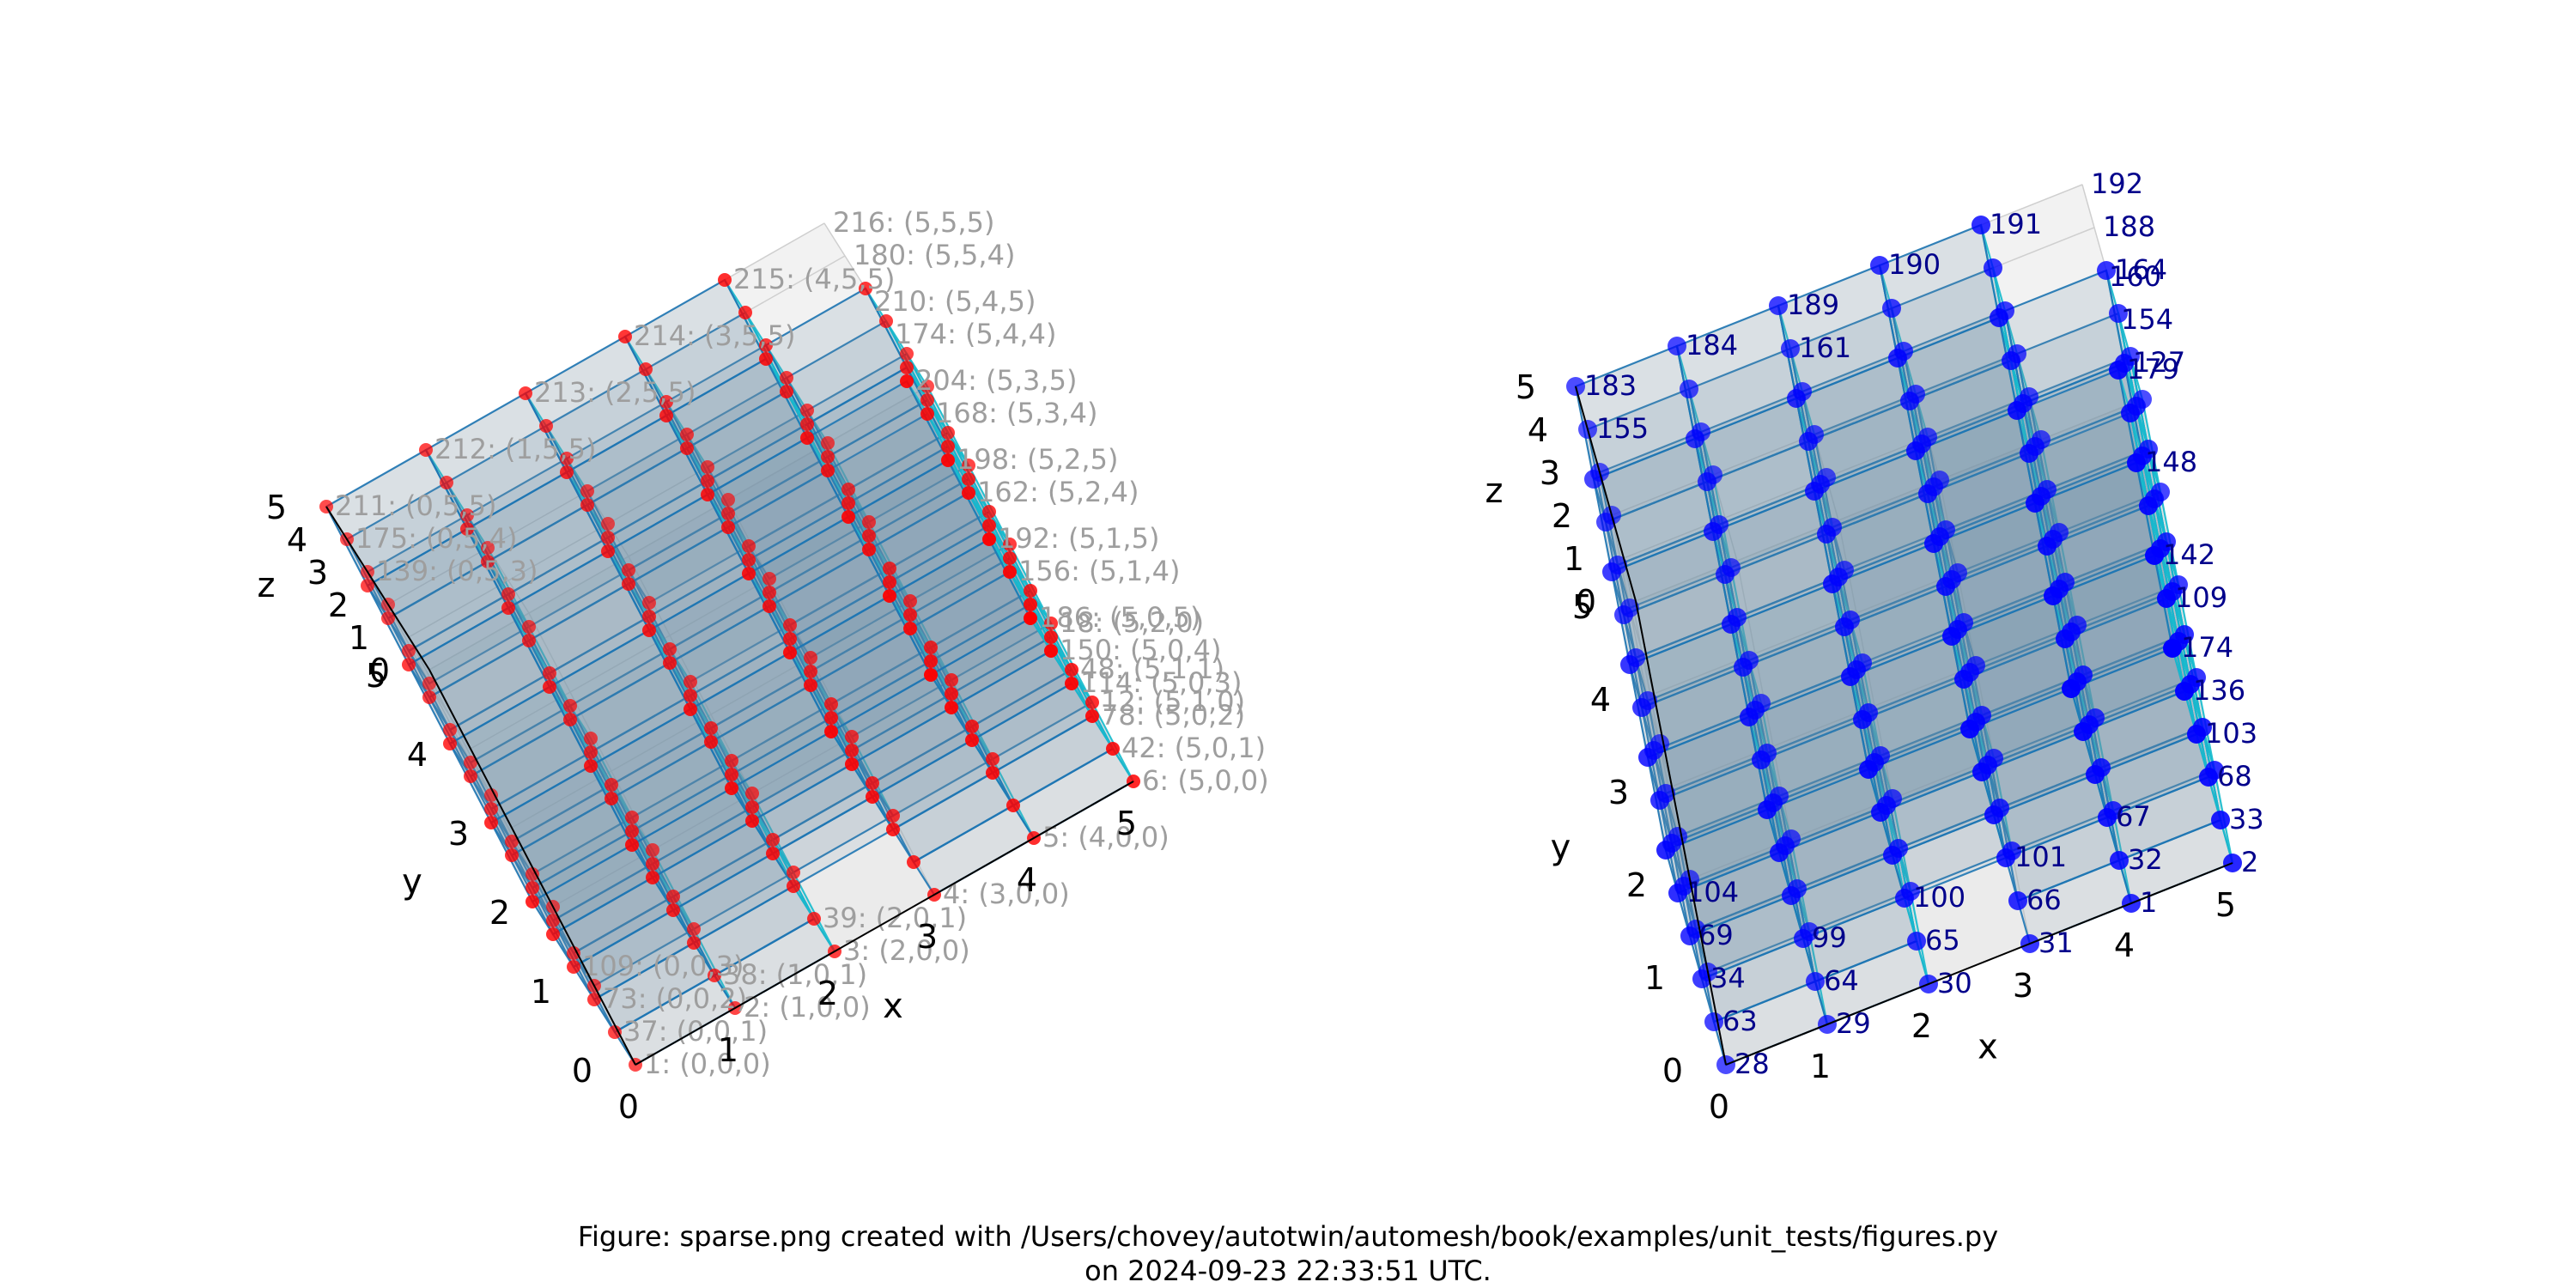 The image size is (2576, 1288). Describe the element at coordinates (418, 755) in the screenshot. I see `y-tick-label: 4` at that location.